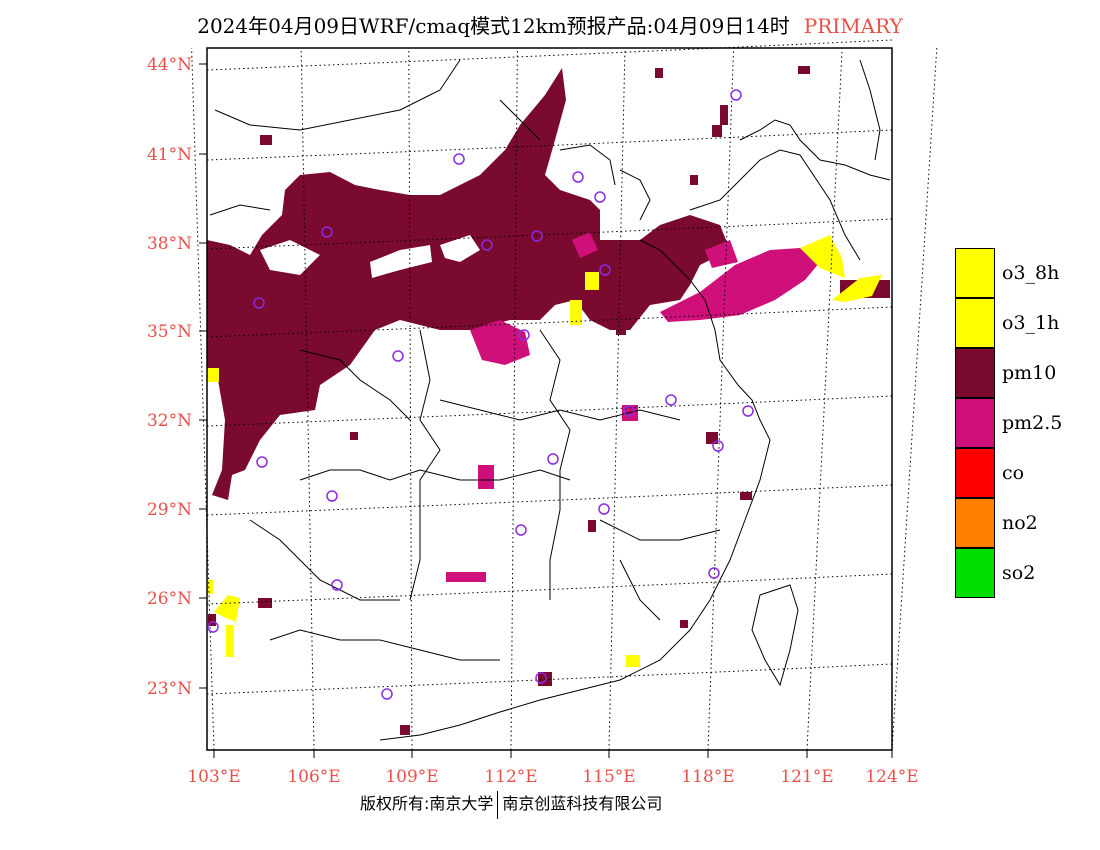 This screenshot has width=1100, height=850. I want to click on lat-label: 29°N, so click(169, 510).